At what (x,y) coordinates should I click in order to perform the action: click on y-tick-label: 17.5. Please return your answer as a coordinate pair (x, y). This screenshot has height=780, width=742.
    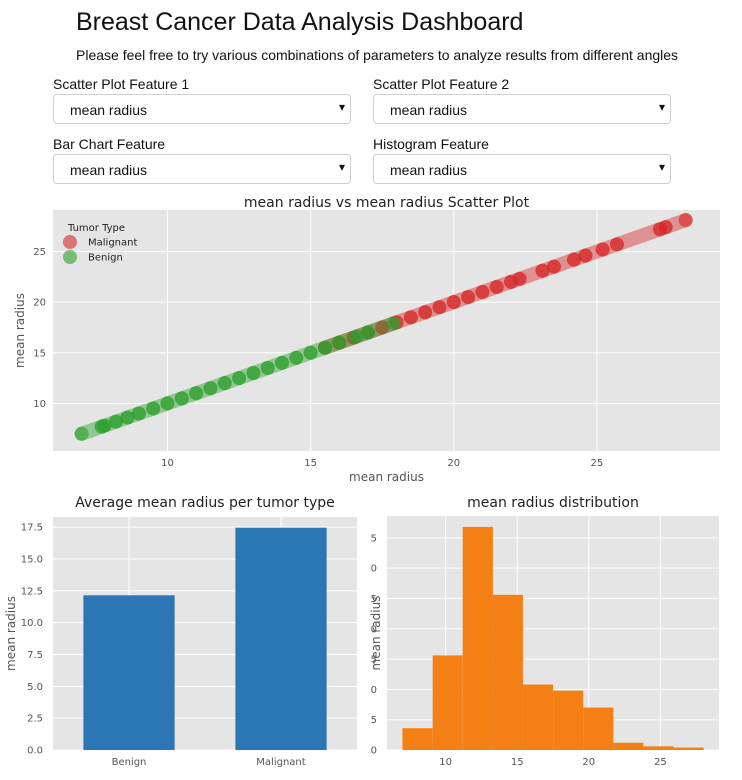
    Looking at the image, I should click on (32, 528).